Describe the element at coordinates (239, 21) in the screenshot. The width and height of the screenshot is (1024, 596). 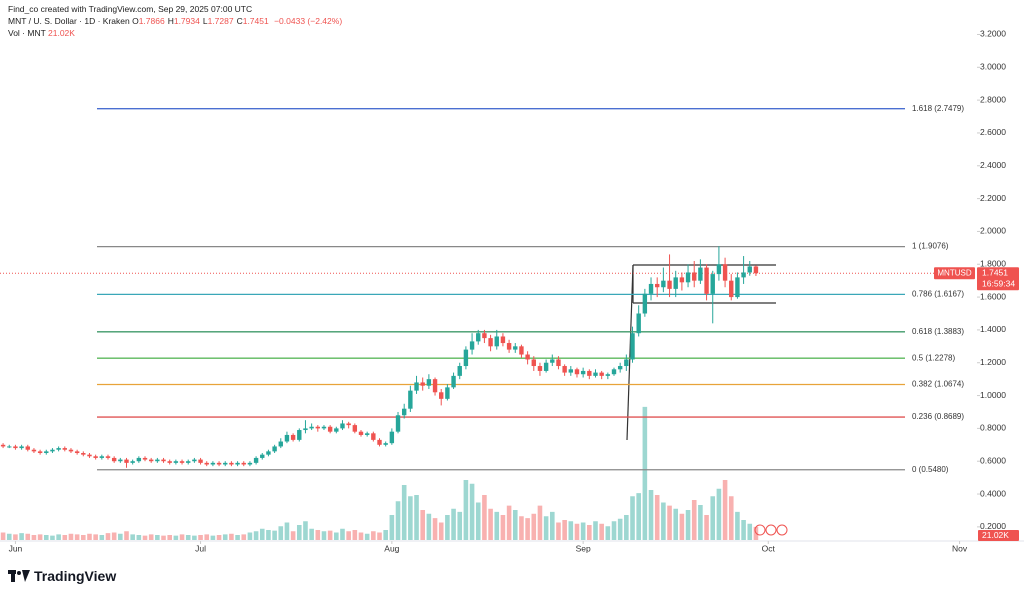
I see `ohlc-label: C` at that location.